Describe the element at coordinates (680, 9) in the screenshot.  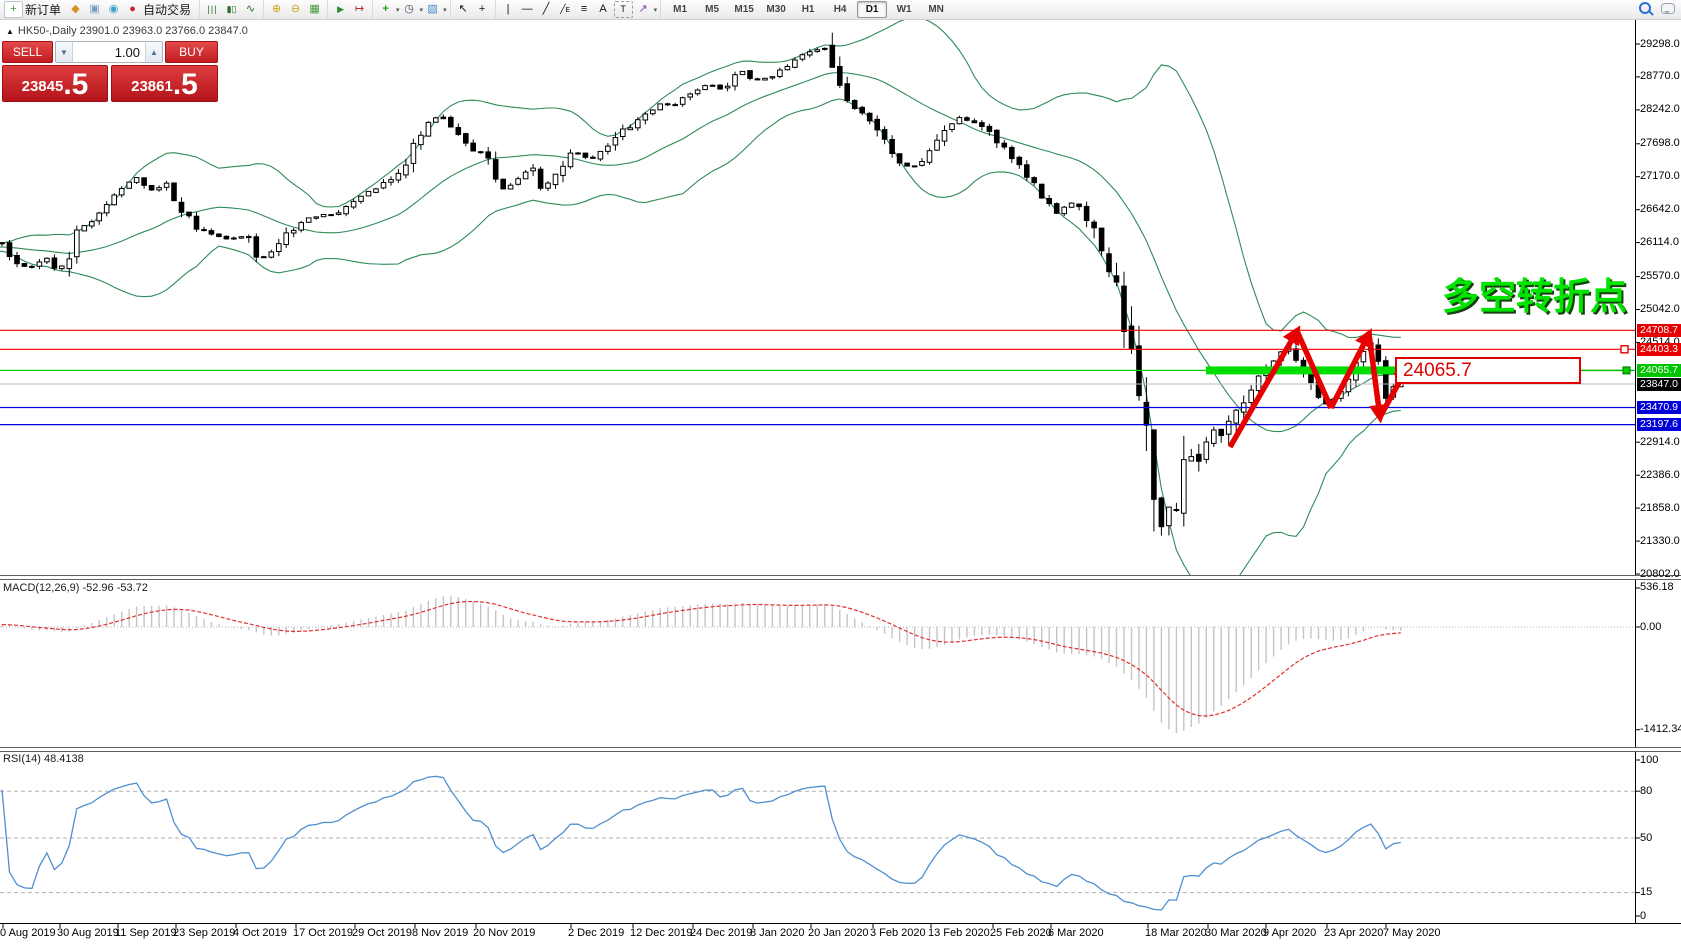
I see `timeframe-button-m1: M1` at that location.